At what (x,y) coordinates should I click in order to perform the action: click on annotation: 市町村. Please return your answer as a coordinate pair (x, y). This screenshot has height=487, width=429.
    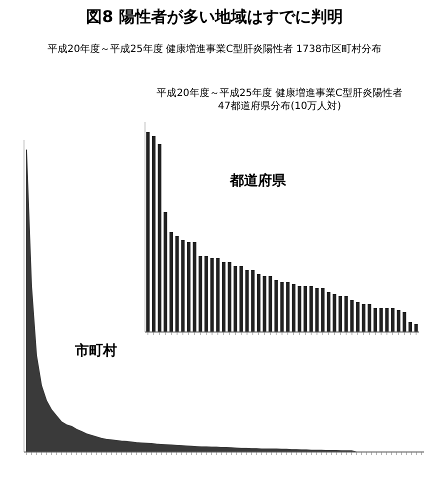
    Looking at the image, I should click on (95, 350).